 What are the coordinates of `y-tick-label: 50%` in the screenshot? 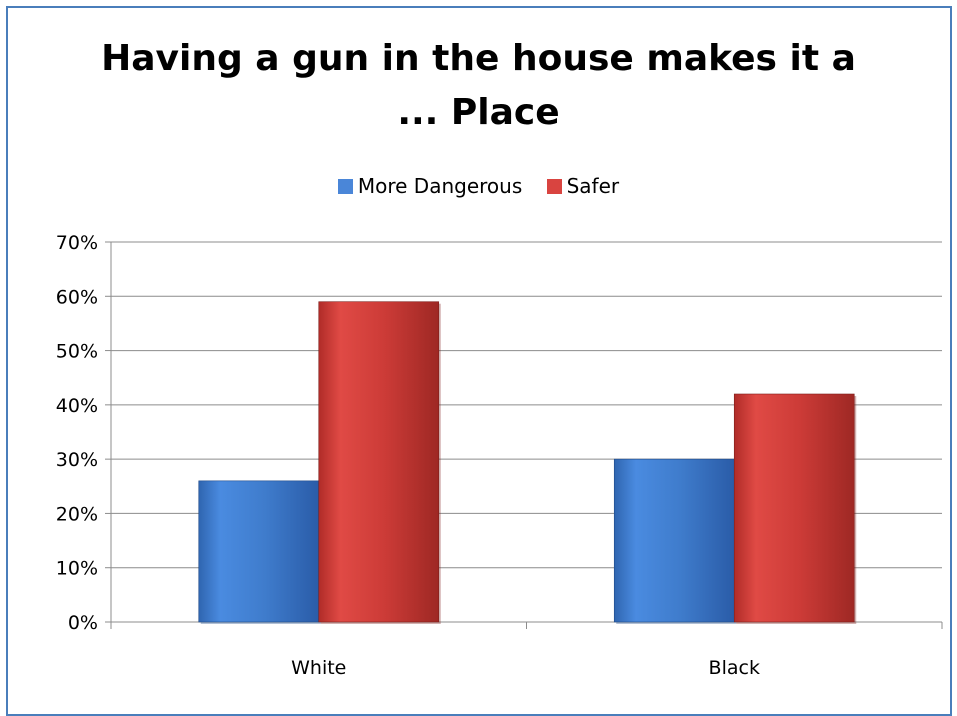 It's located at (77, 352).